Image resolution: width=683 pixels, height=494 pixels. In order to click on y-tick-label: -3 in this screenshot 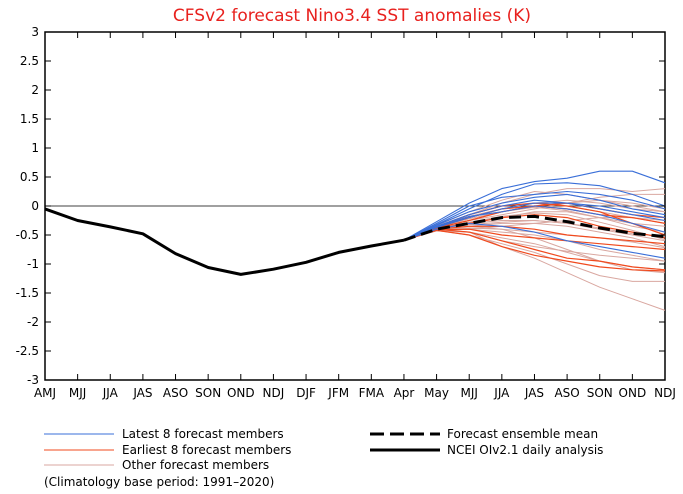, I will do `click(33, 380)`.